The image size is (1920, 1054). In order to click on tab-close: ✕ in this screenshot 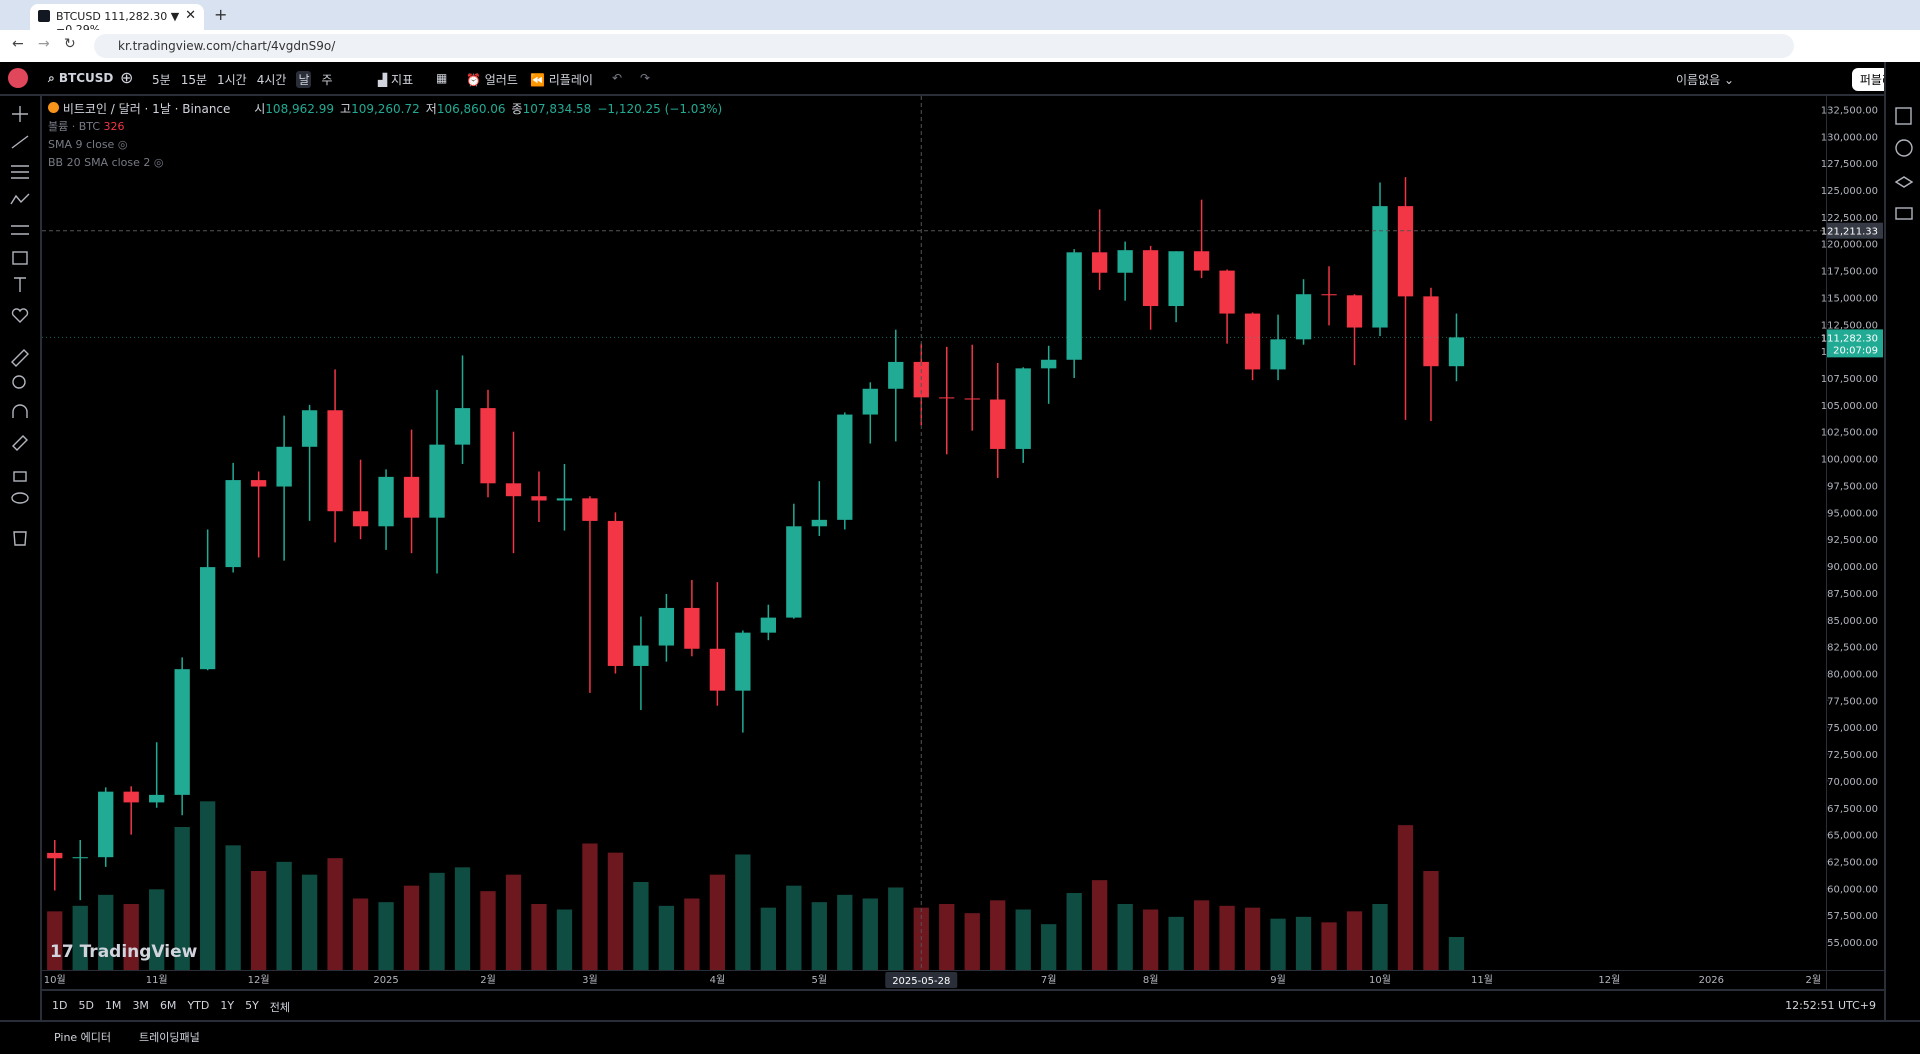, I will do `click(190, 15)`.